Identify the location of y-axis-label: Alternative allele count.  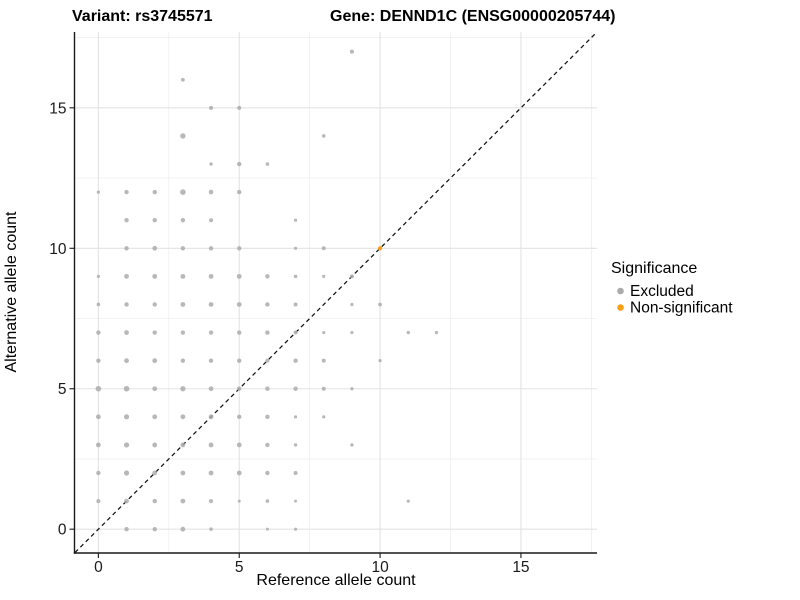
(11, 292).